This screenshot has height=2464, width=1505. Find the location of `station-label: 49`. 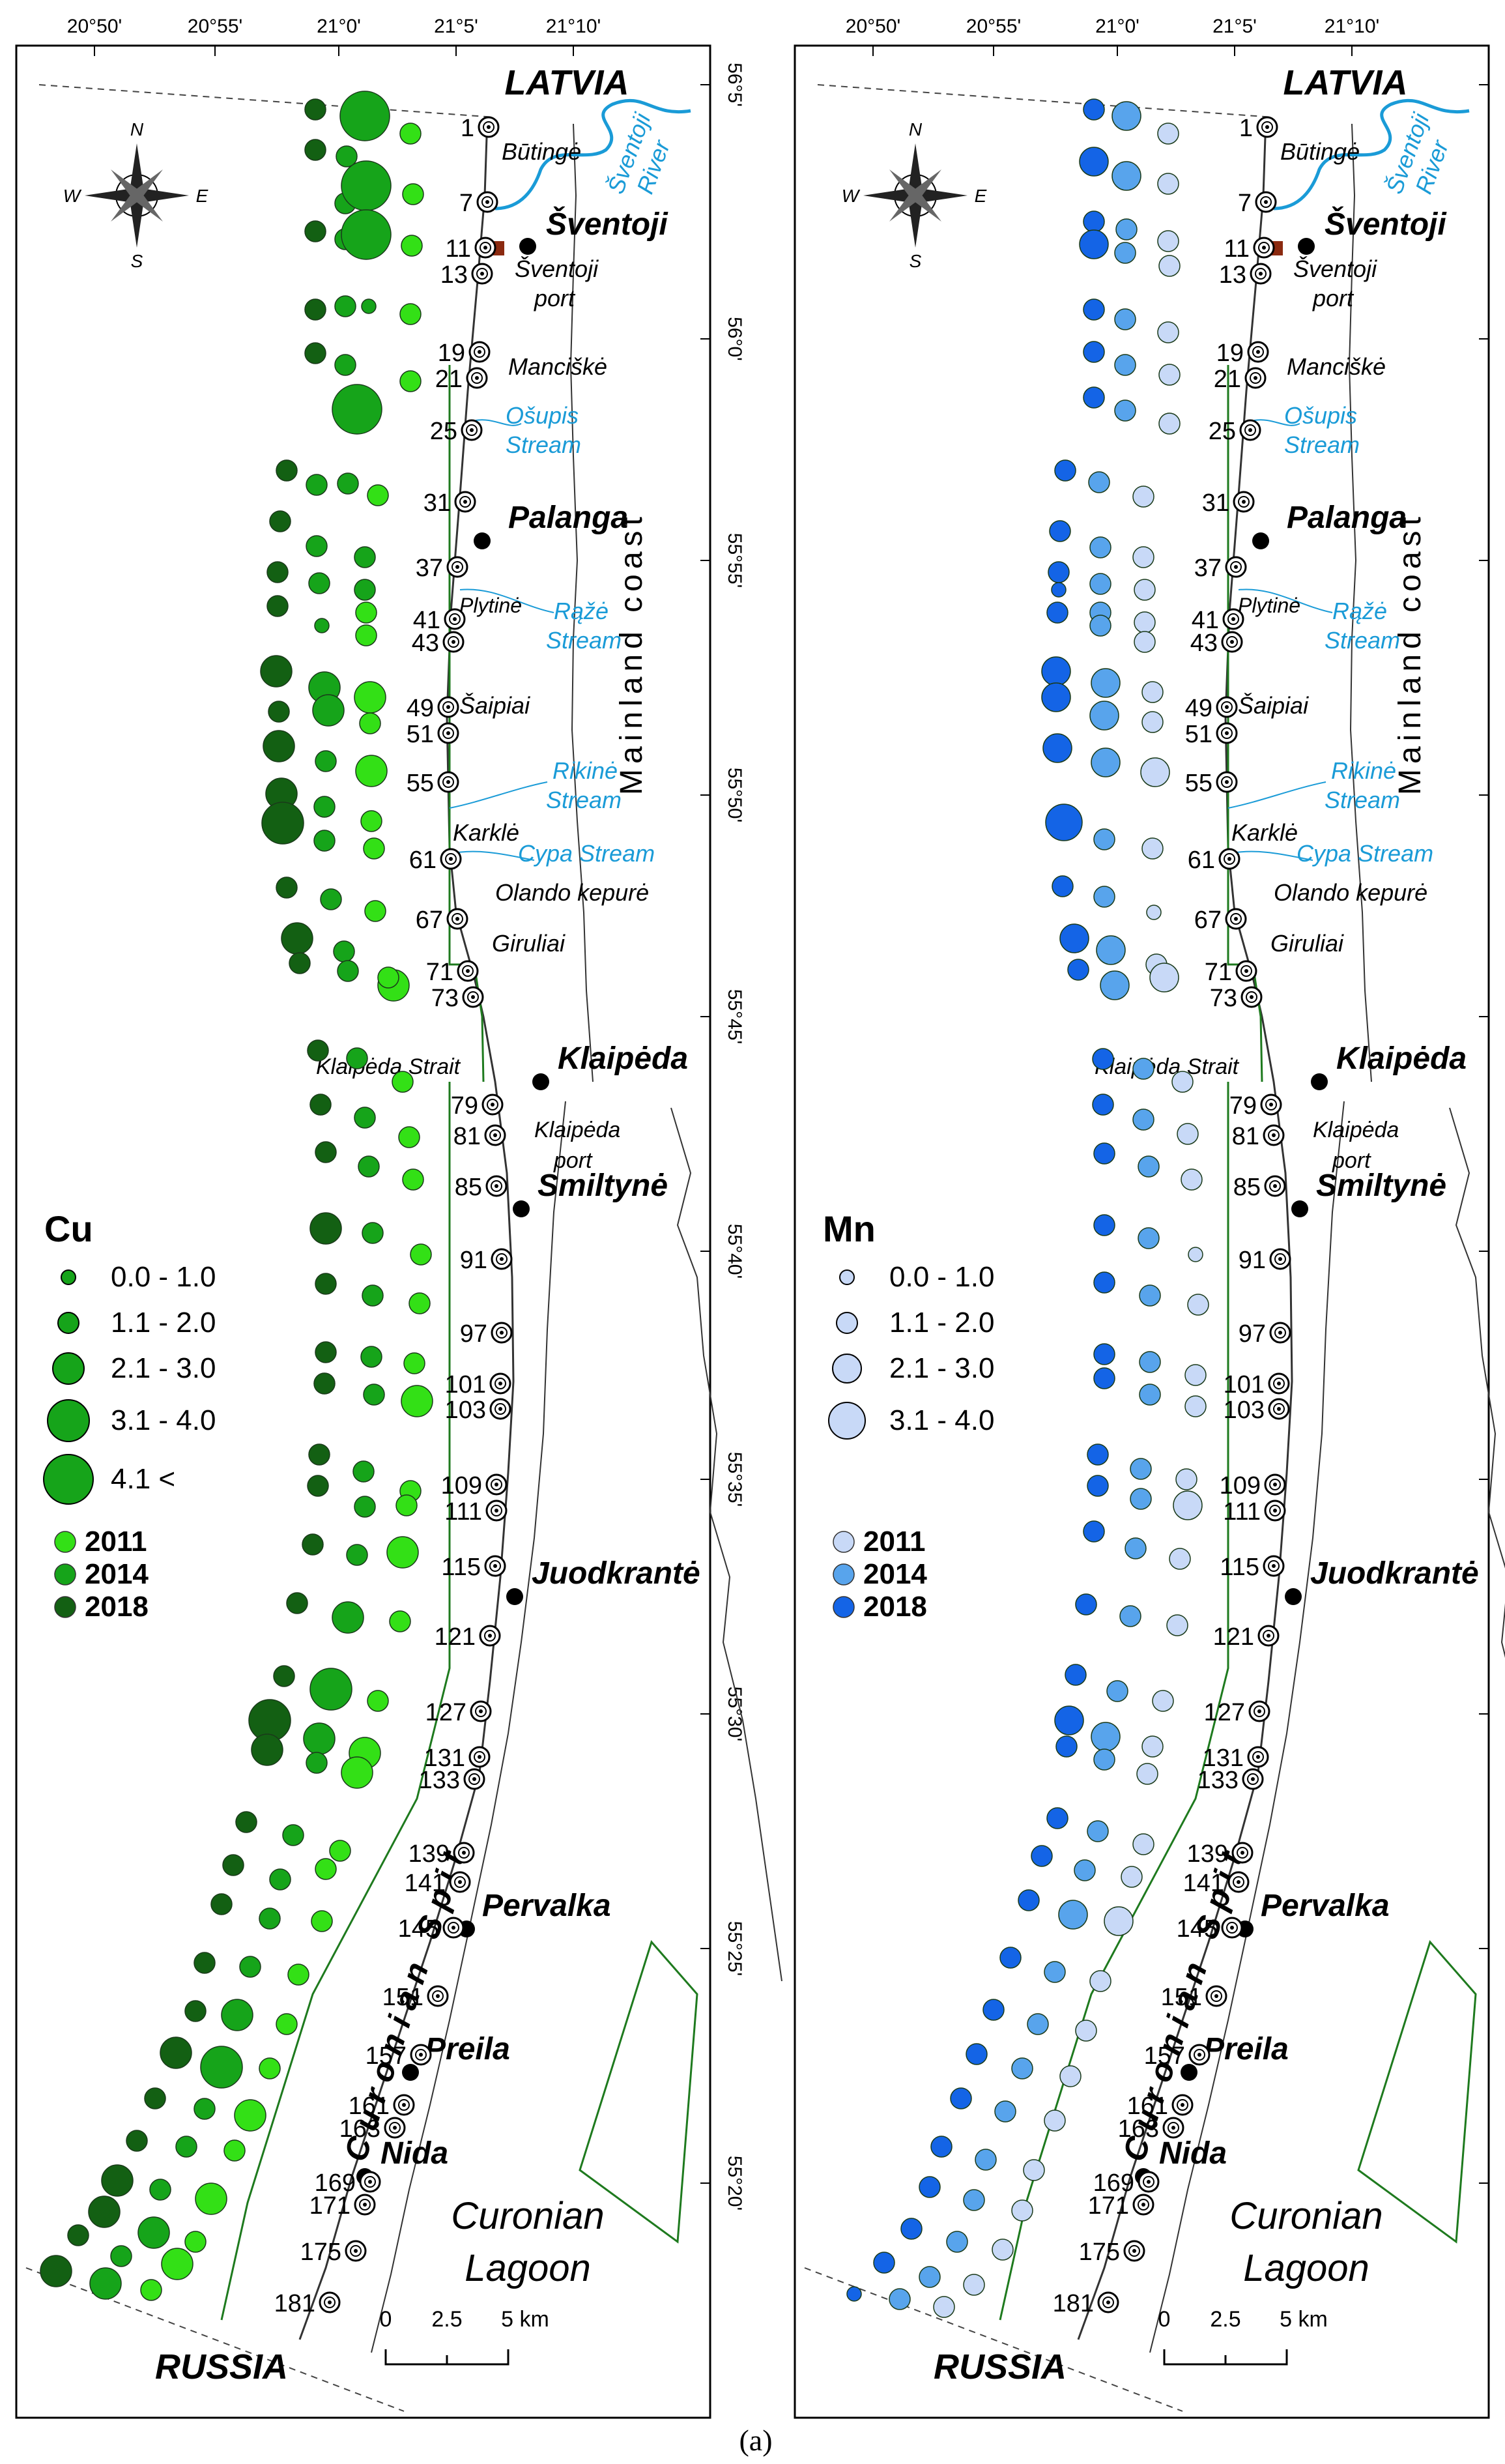

station-label: 49 is located at coordinates (1198, 708).